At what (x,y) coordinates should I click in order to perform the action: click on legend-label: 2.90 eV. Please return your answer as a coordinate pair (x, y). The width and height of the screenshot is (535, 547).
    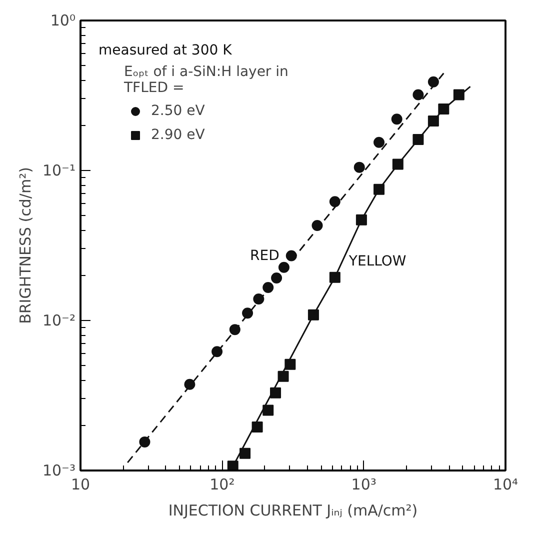
    Looking at the image, I should click on (178, 135).